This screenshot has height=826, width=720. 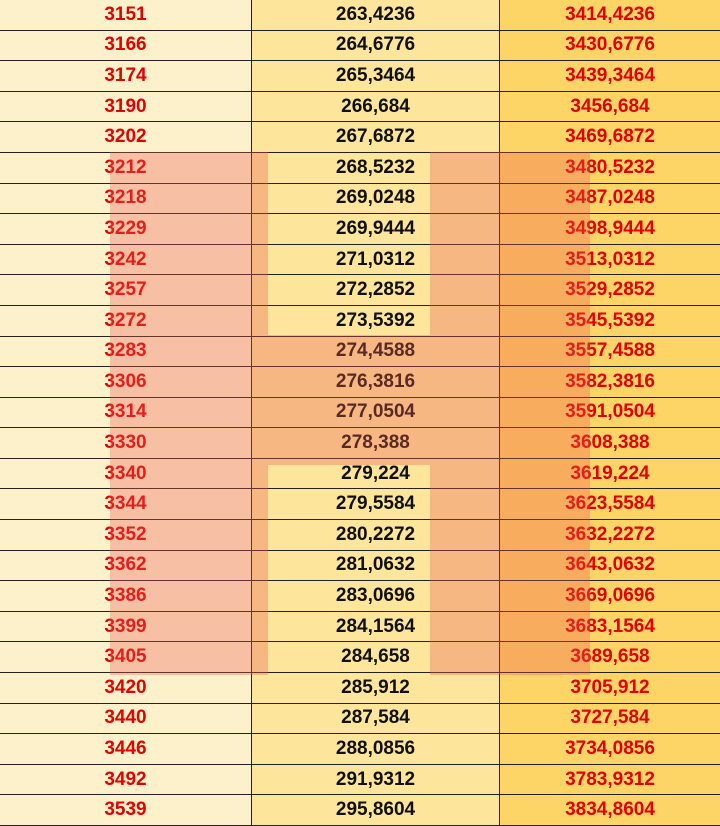 I want to click on table-cell: 3557,4588, so click(x=610, y=351).